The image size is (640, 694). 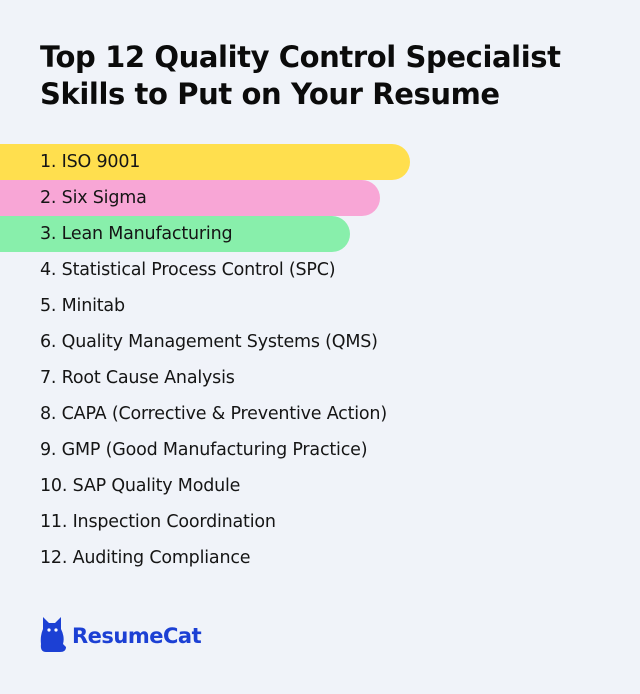 What do you see at coordinates (158, 522) in the screenshot?
I see `skill-item-11: 11. Inspection Coordination` at bounding box center [158, 522].